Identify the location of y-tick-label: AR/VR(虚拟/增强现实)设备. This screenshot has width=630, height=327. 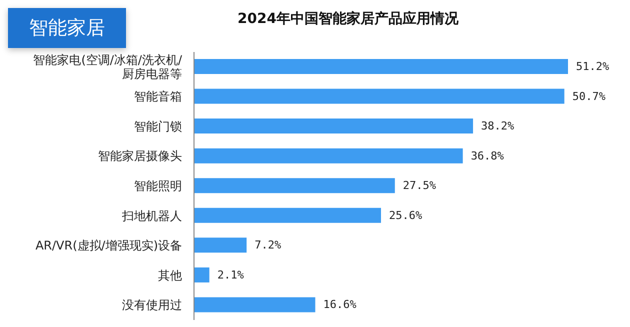
(108, 245).